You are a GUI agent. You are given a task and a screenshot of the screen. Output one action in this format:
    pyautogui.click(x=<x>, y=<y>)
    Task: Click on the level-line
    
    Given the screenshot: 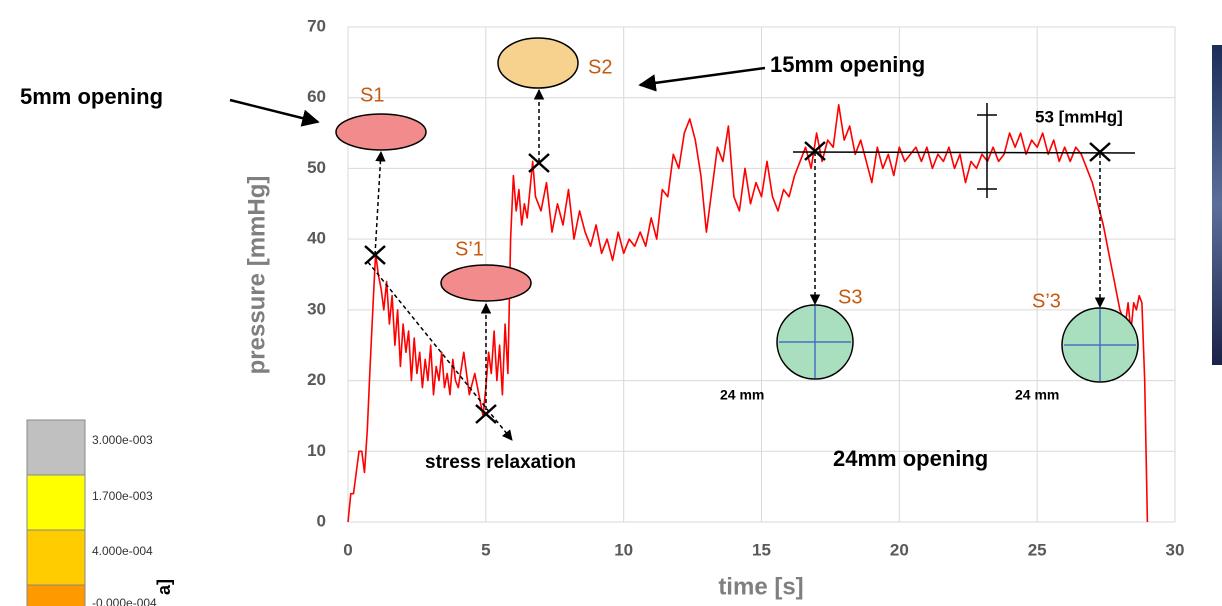 What is the action you would take?
    pyautogui.click(x=964, y=152)
    